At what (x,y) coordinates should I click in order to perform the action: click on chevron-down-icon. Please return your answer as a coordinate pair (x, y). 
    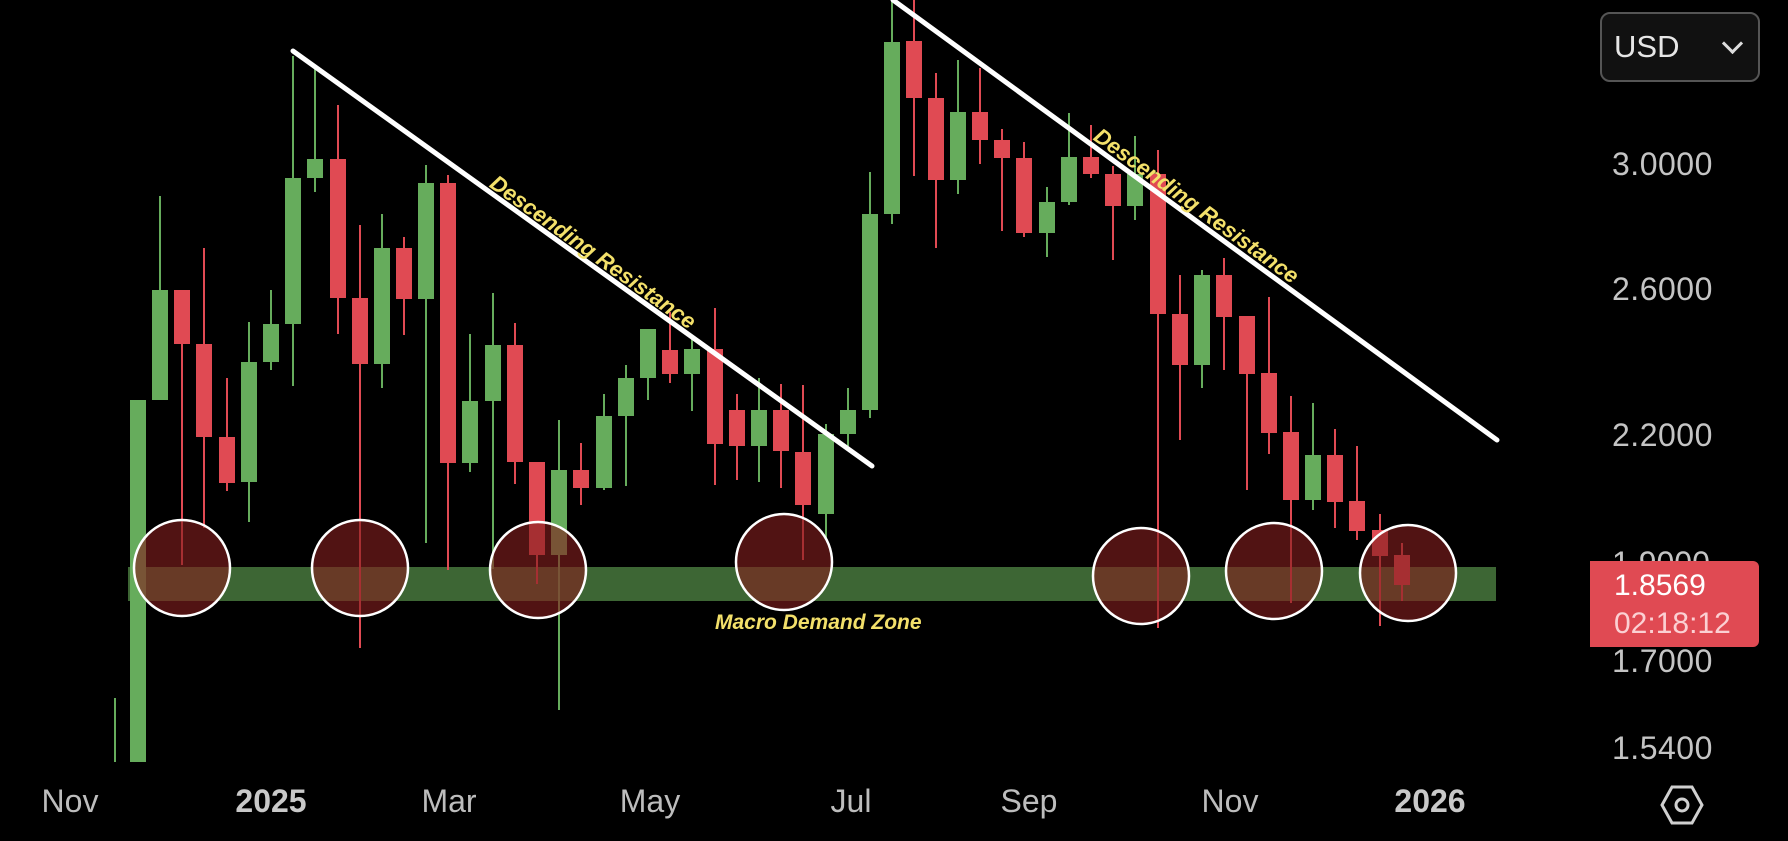
    Looking at the image, I should click on (1732, 43).